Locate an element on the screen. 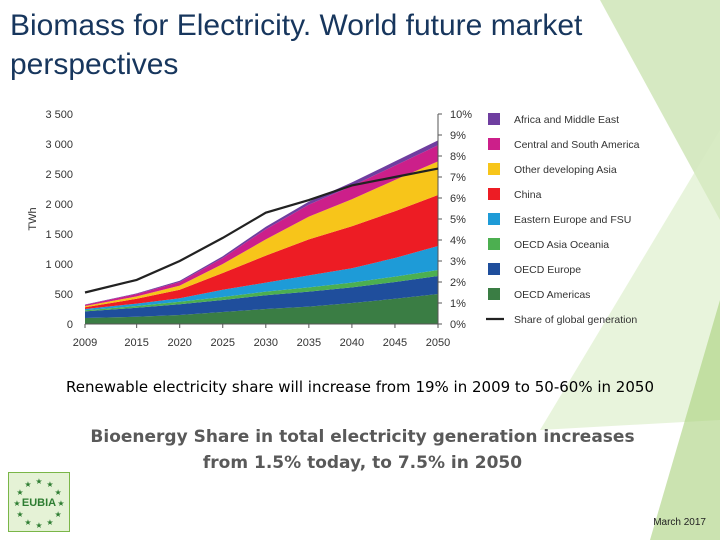  legend-label: Eastern Europe and FSU is located at coordinates (572, 220).